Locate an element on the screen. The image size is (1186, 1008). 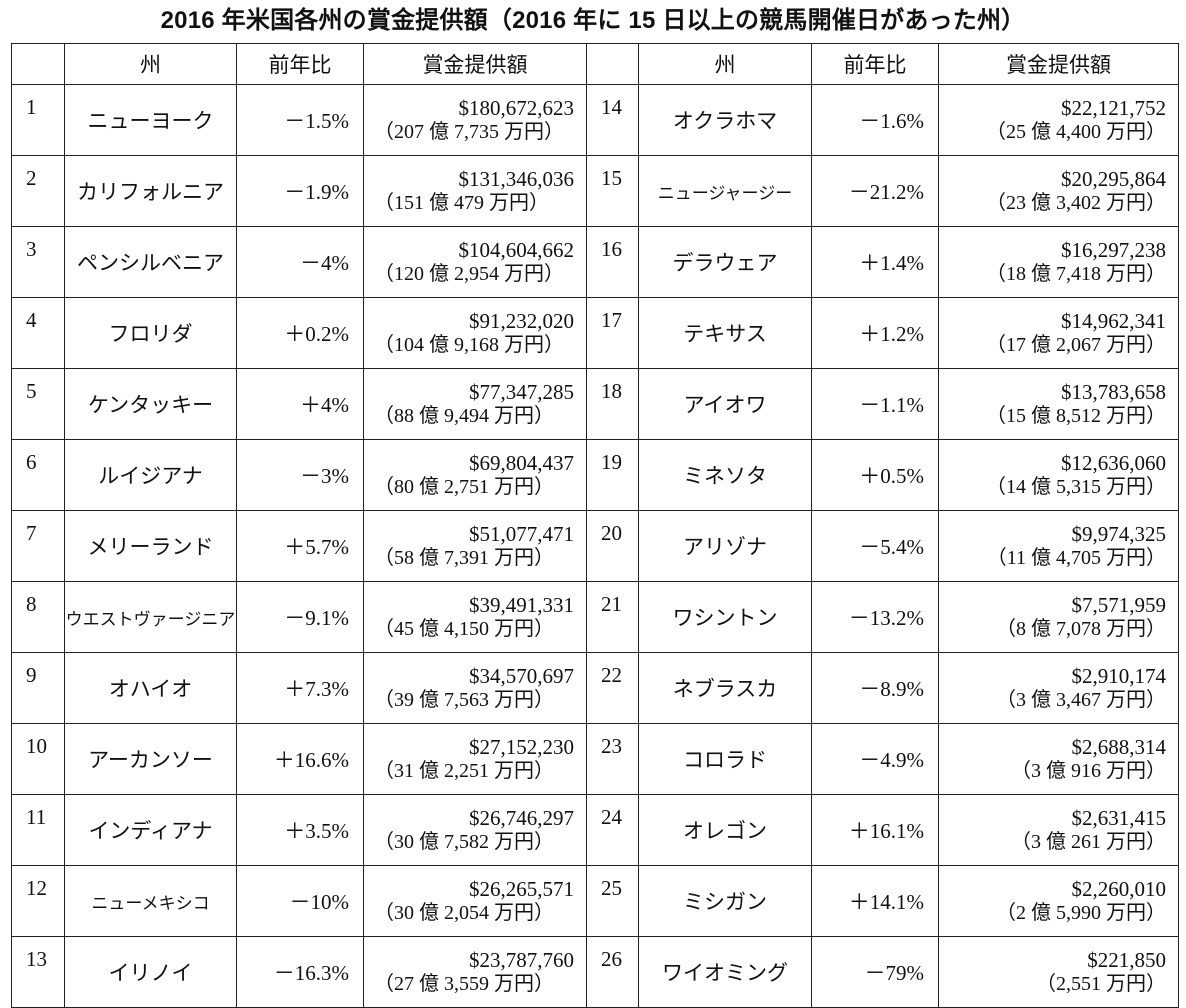
purse-usd: $39,491,331 is located at coordinates (521, 605).